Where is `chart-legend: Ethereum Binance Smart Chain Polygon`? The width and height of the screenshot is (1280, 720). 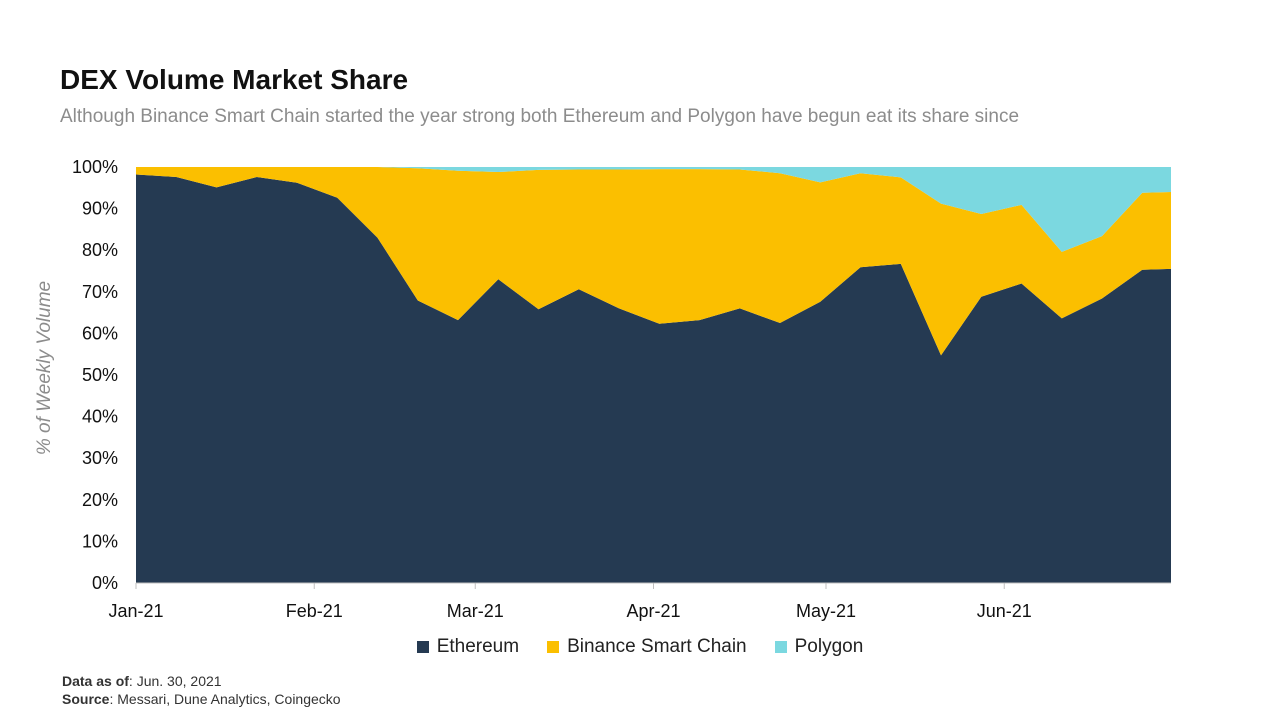
chart-legend: Ethereum Binance Smart Chain Polygon is located at coordinates (640, 647).